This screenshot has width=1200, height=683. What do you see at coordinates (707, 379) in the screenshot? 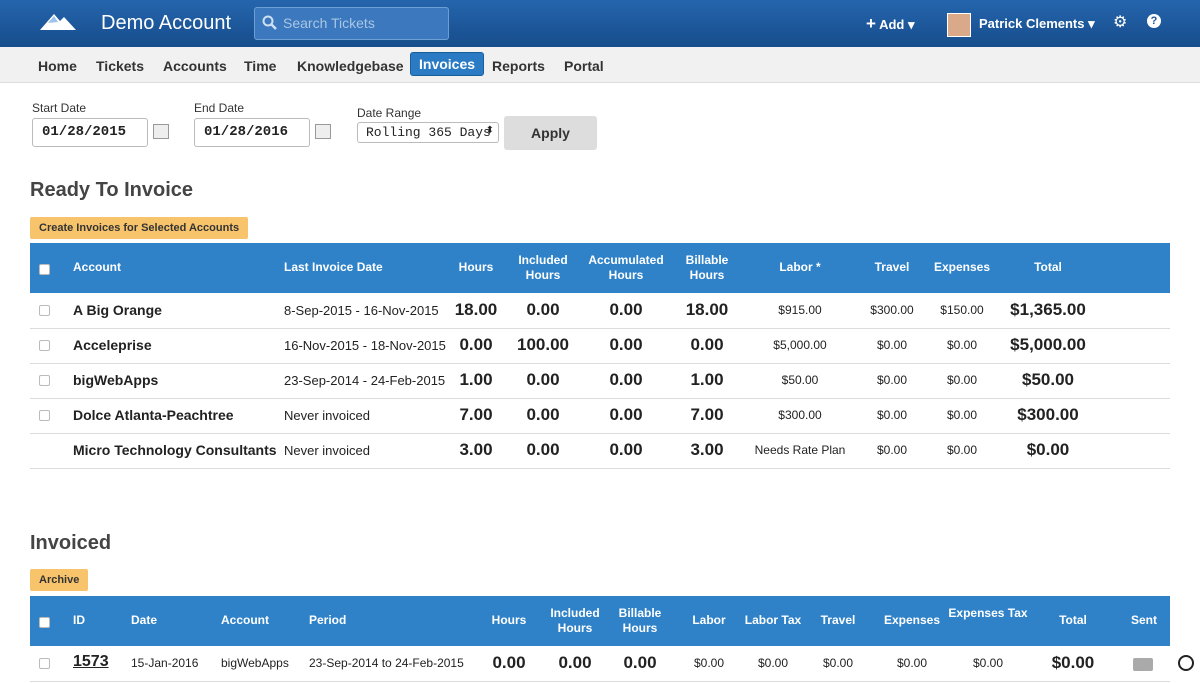
I see `cell: 1.00` at bounding box center [707, 379].